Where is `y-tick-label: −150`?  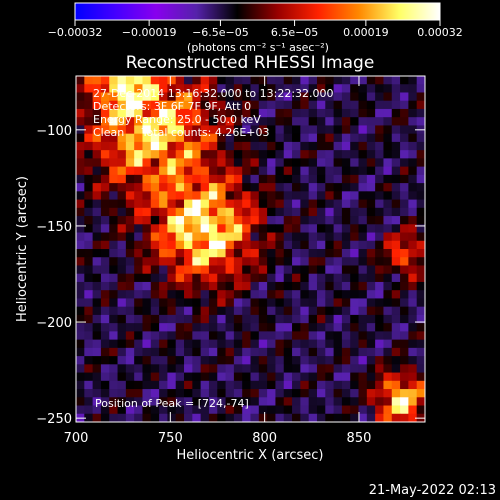
y-tick-label: −150 is located at coordinates (54, 227).